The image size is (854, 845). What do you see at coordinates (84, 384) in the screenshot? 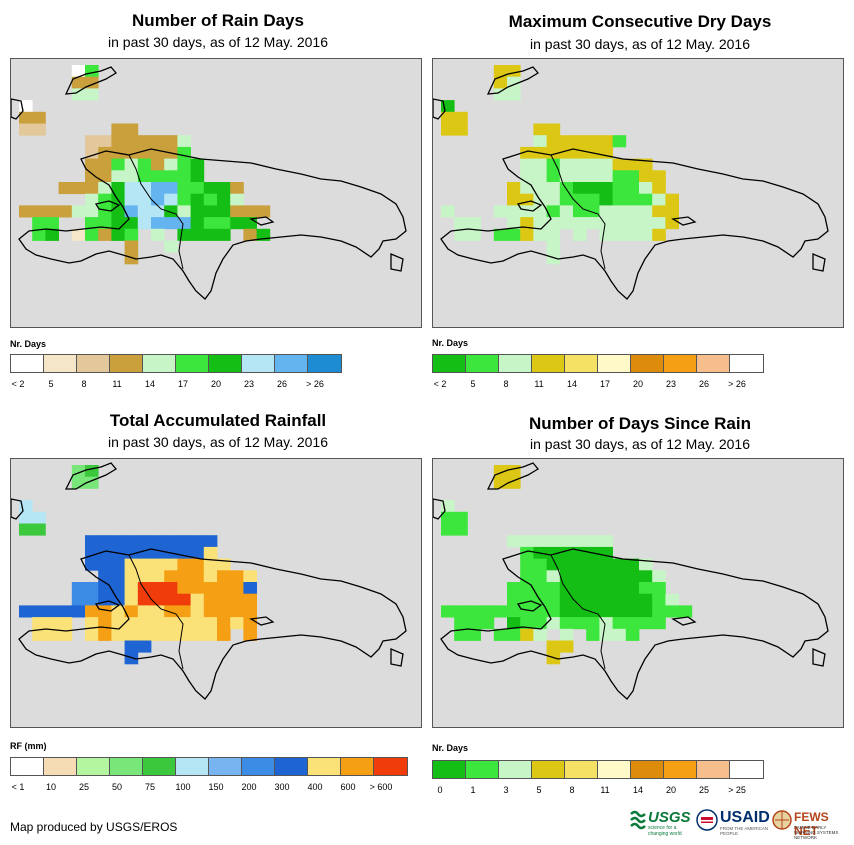
I see `legend-label: 8` at bounding box center [84, 384].